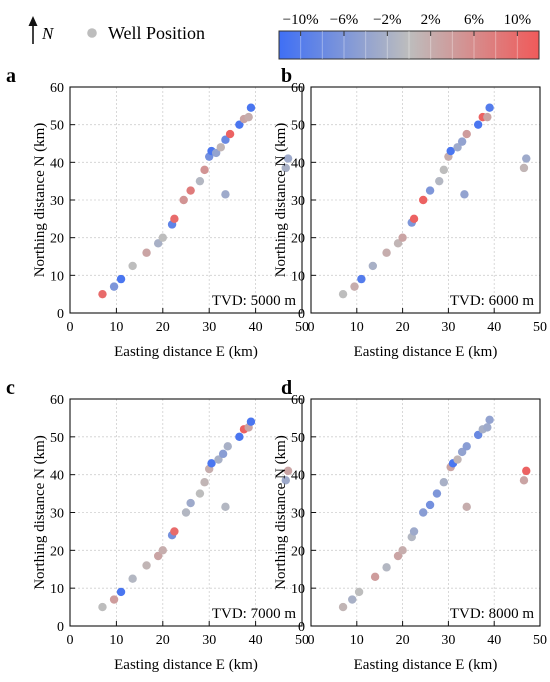 The height and width of the screenshot is (682, 550). Describe the element at coordinates (298, 126) in the screenshot. I see `y-tick-label: 50` at that location.